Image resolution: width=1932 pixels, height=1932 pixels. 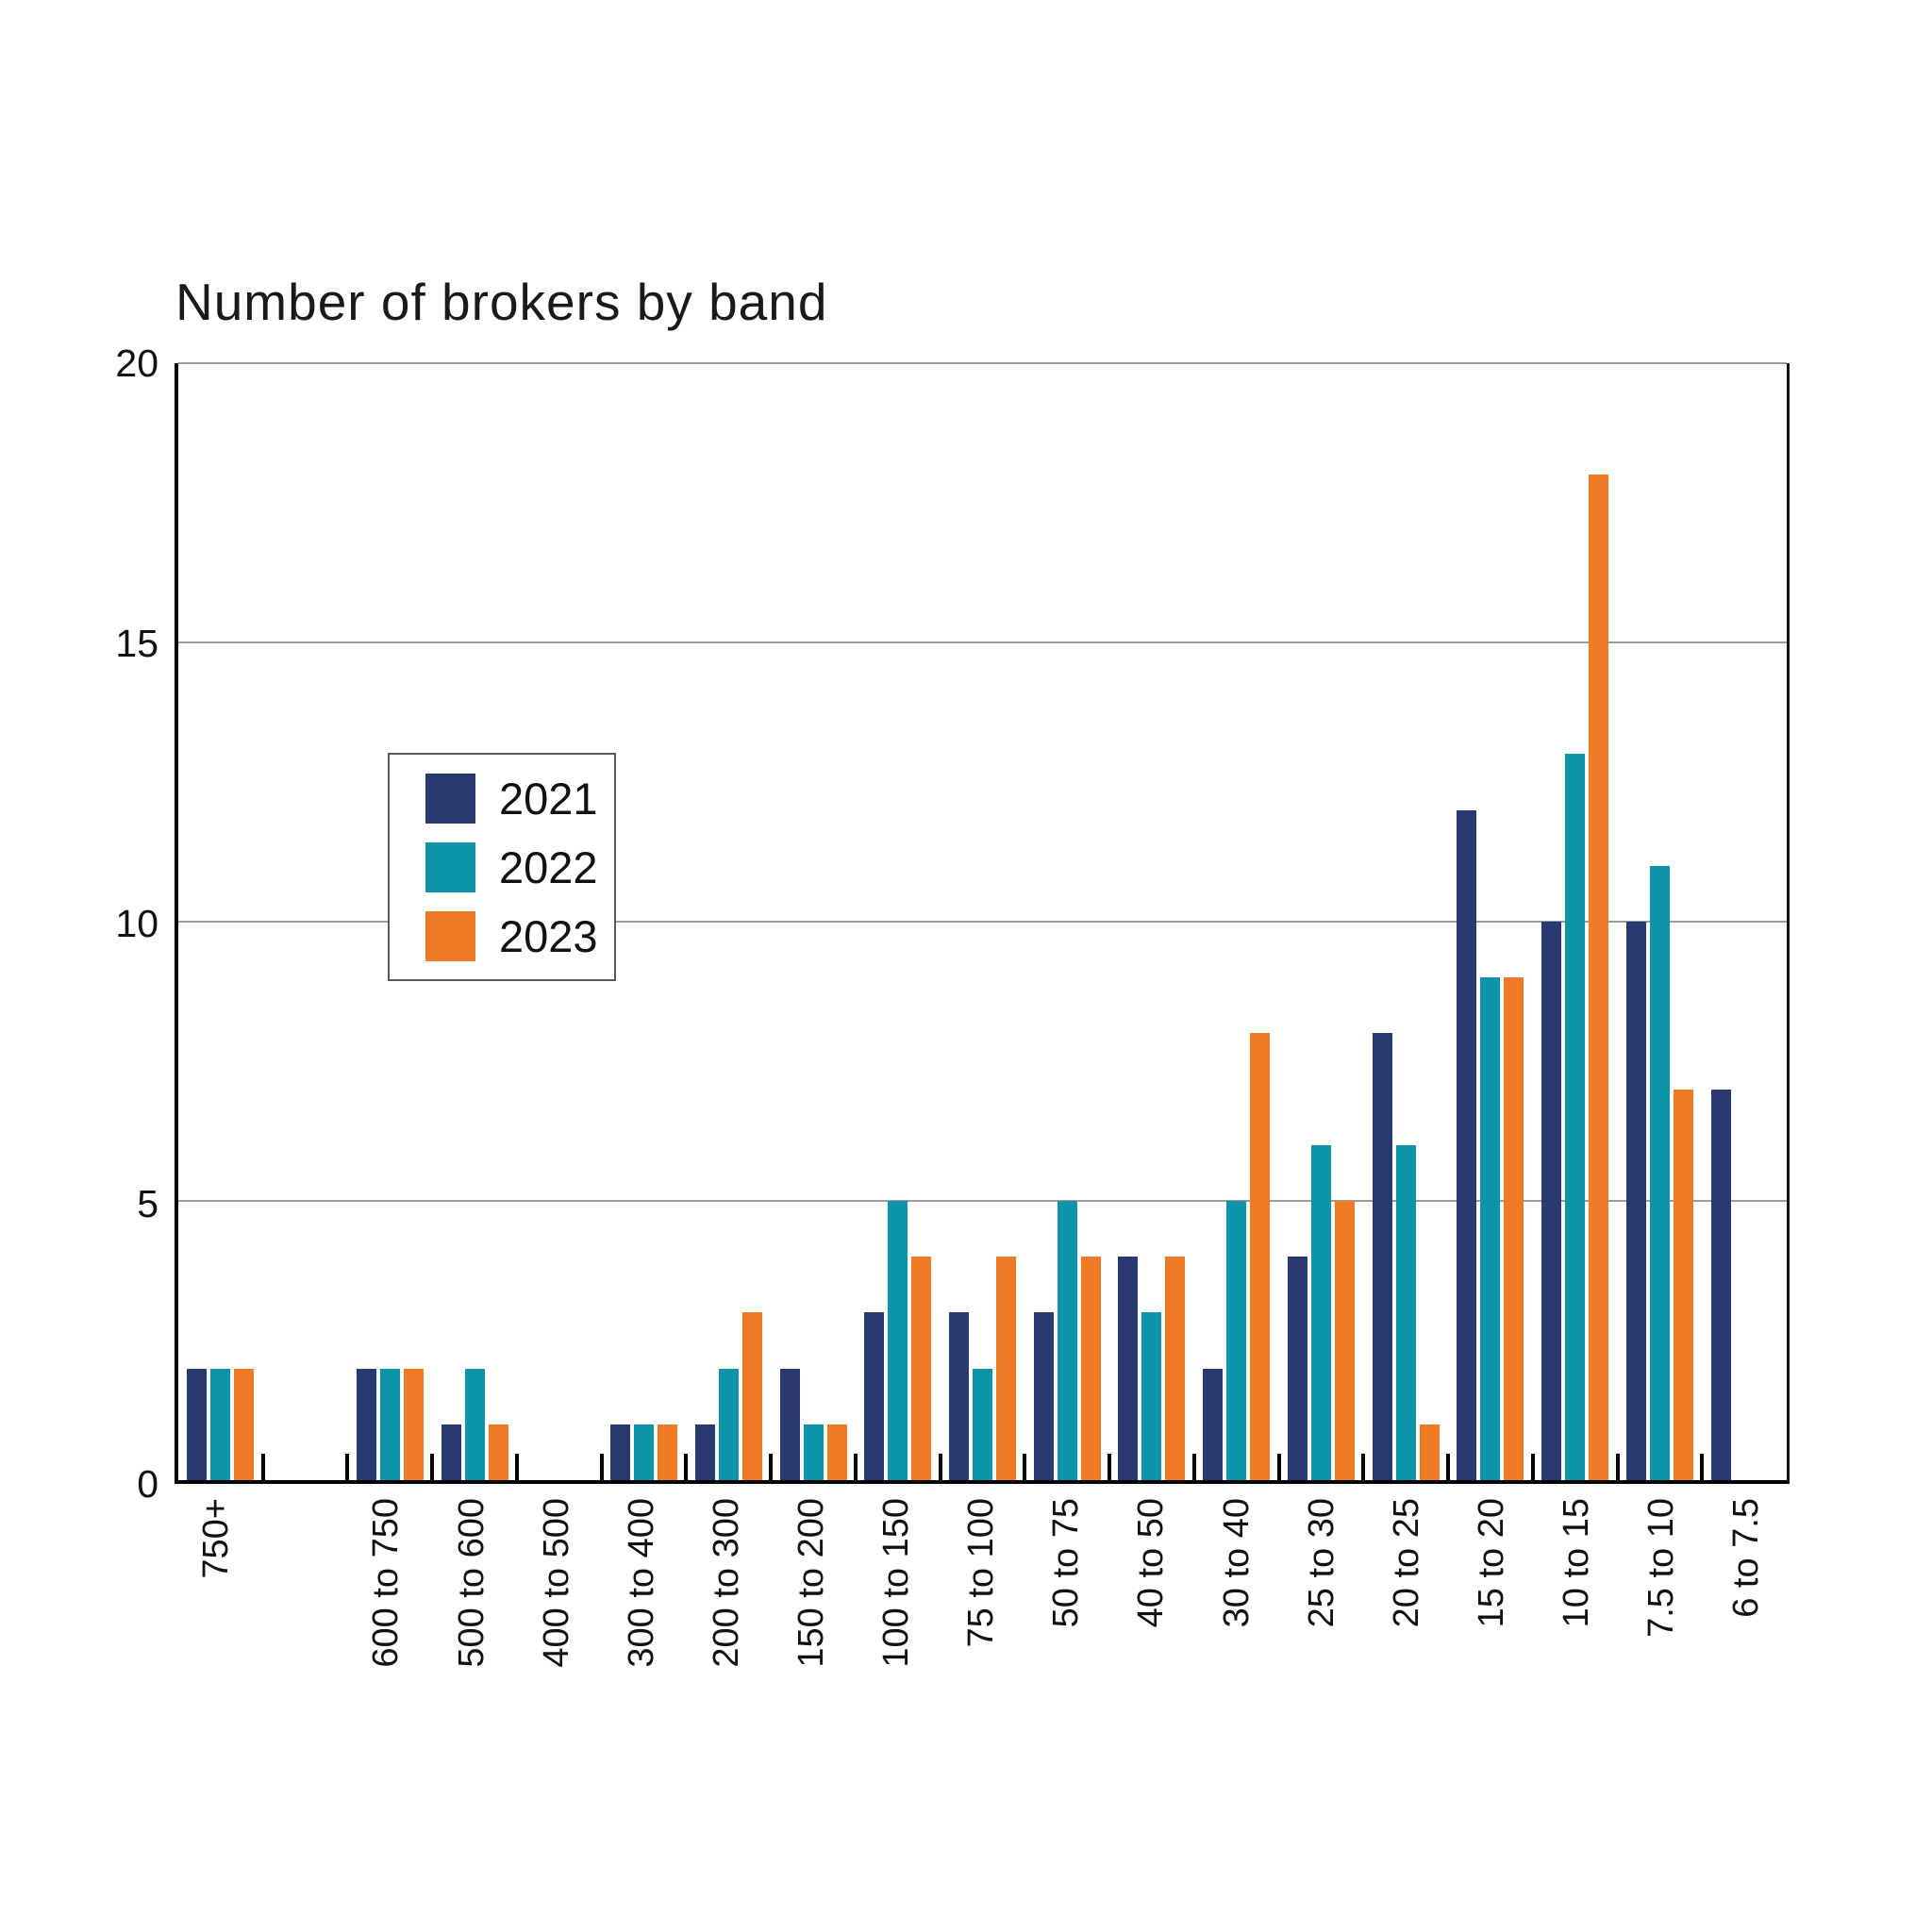 I want to click on x-label-cell: 100 to 150, so click(x=898, y=1616).